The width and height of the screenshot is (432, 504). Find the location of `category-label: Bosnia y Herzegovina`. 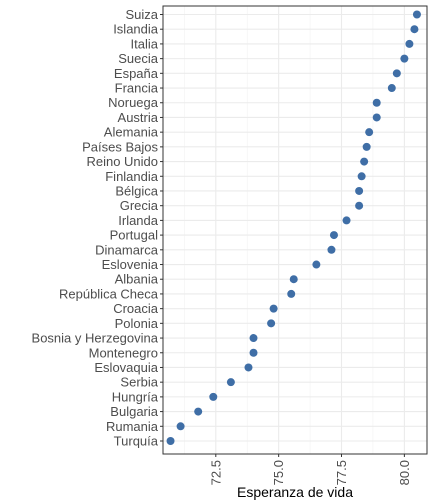

category-label: Bosnia y Herzegovina is located at coordinates (95, 338).